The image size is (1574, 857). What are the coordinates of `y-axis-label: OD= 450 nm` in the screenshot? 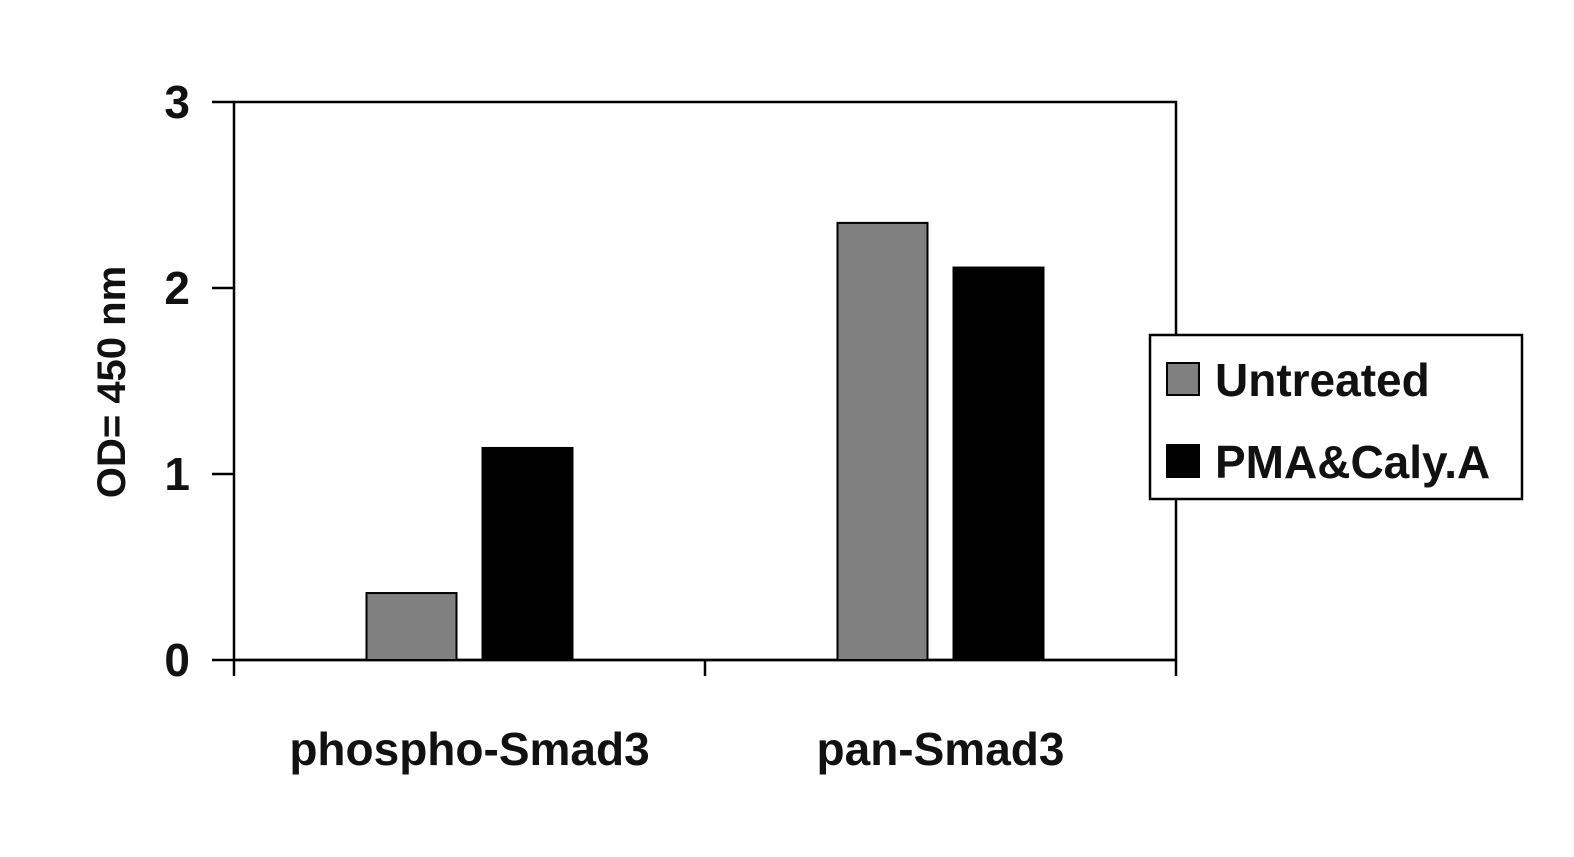 It's located at (112, 382).